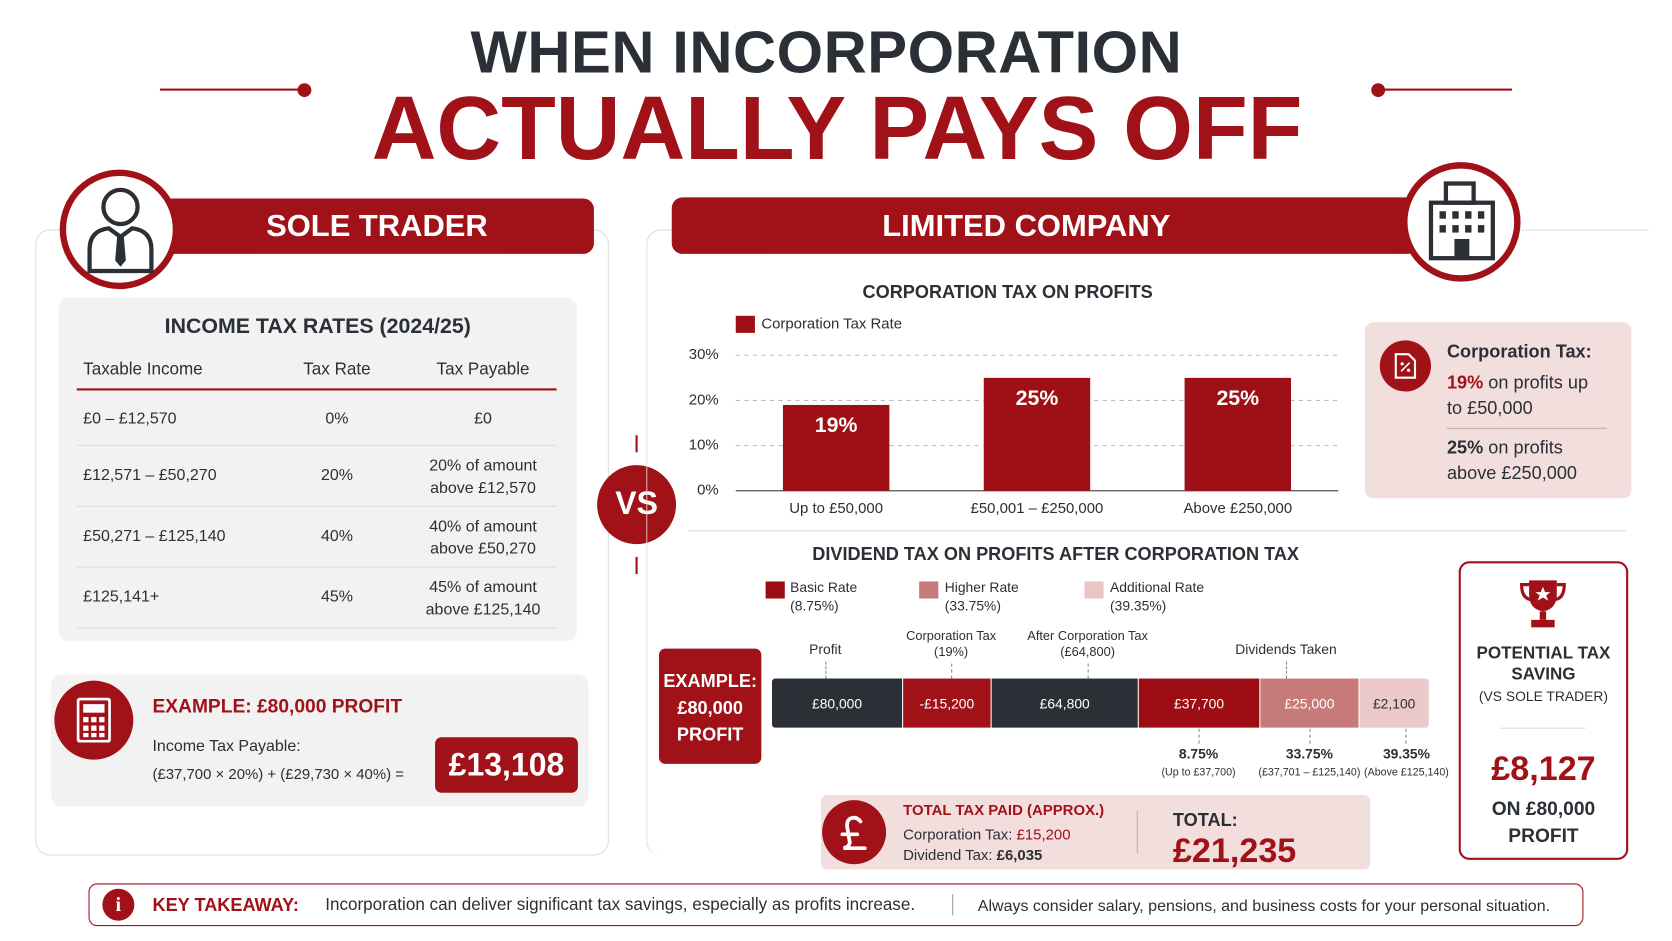 This screenshot has height=941, width=1672. I want to click on legend-rate: (33.75%), so click(972, 605).